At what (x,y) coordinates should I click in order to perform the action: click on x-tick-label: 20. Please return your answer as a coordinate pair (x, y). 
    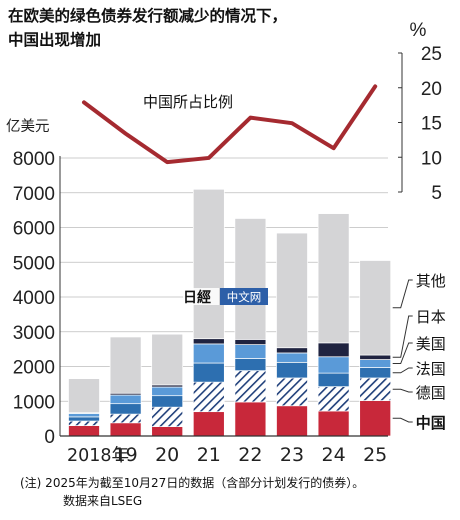
    Looking at the image, I should click on (167, 455).